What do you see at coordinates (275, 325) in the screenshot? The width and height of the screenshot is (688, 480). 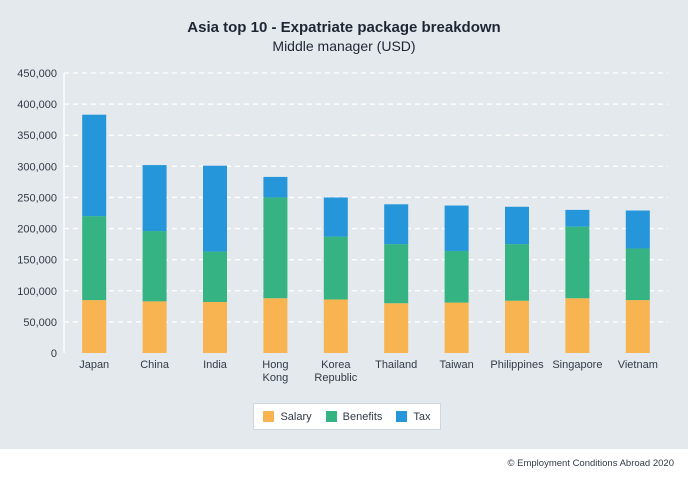 I see `bar-salary-hong-kong` at bounding box center [275, 325].